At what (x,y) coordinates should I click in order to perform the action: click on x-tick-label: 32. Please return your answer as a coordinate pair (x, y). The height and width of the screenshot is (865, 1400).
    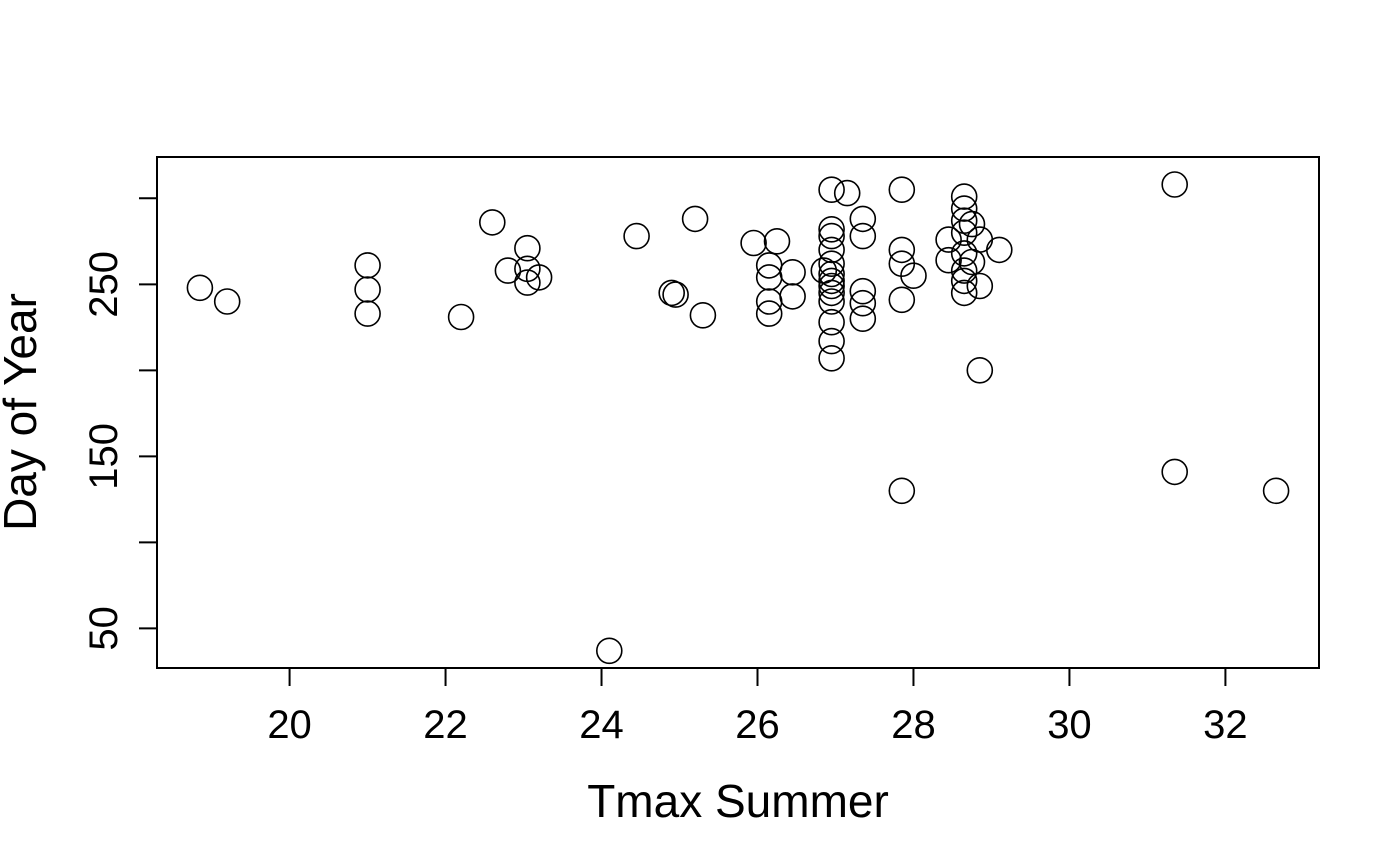
    Looking at the image, I should click on (1225, 725).